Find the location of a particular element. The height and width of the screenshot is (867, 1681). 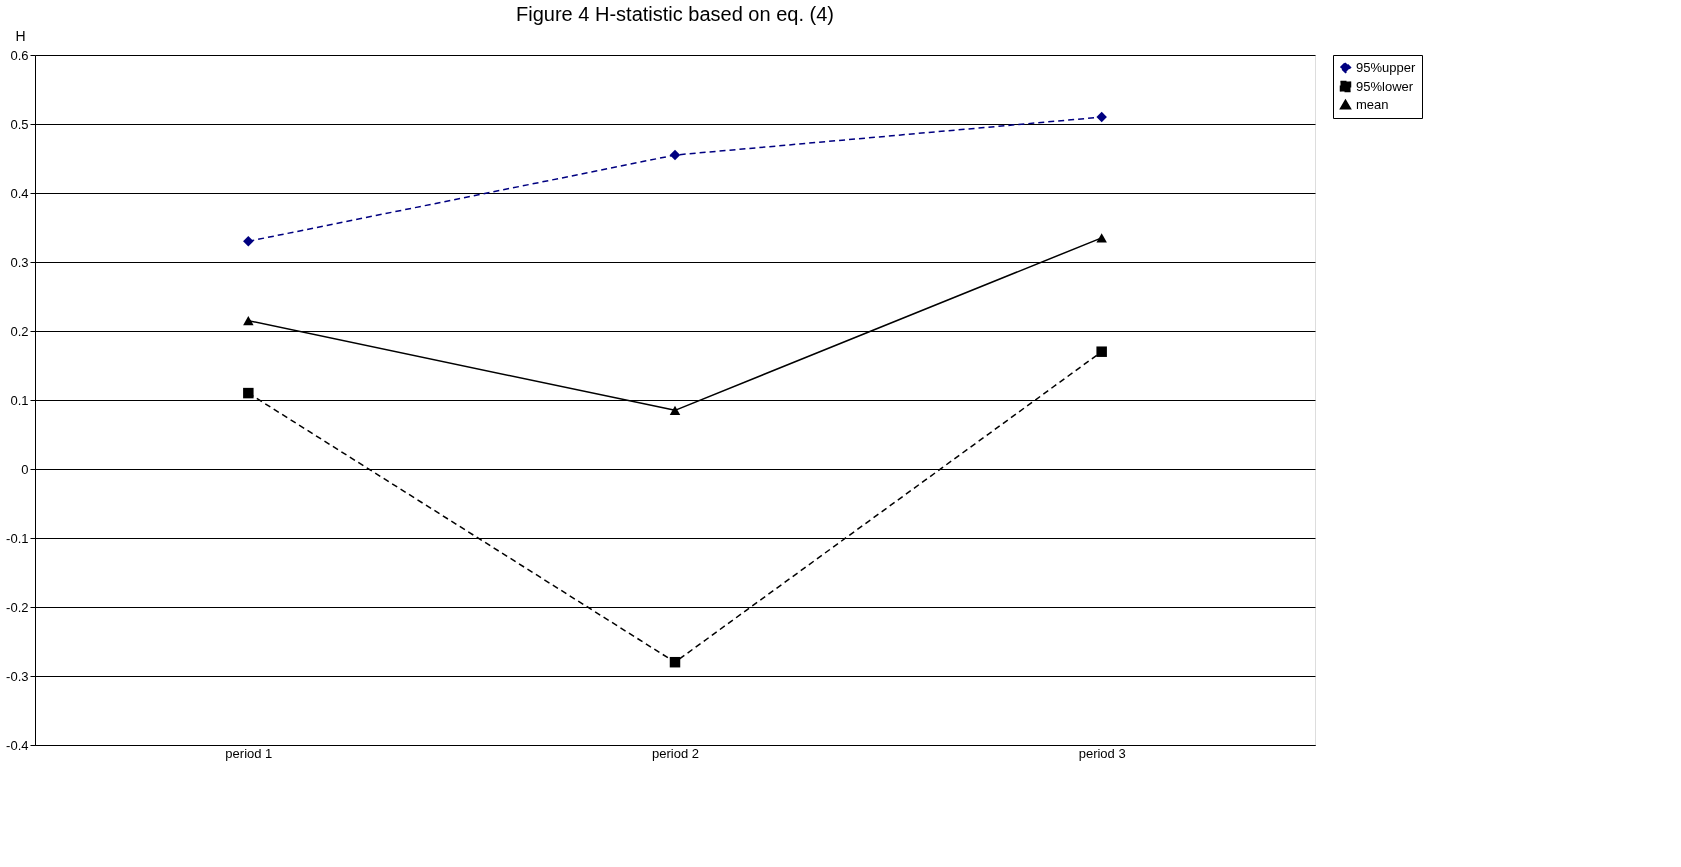

y-tick-label: 0.2 is located at coordinates (19, 331).